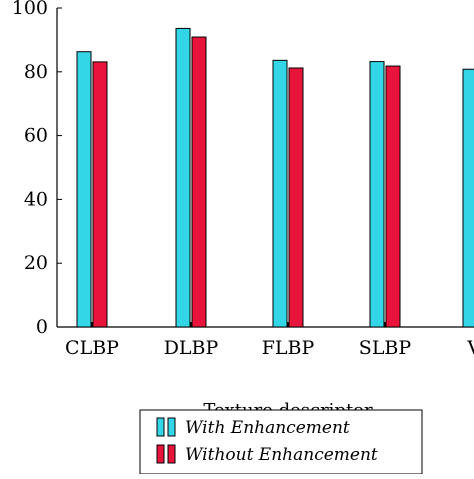 The width and height of the screenshot is (474, 479). What do you see at coordinates (296, 197) in the screenshot?
I see `bar-without-enhancement-flbp` at bounding box center [296, 197].